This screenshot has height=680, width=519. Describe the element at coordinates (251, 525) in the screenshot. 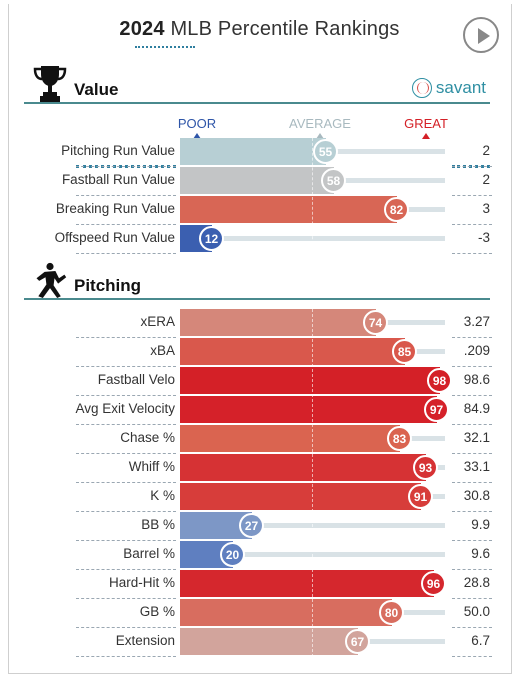

I see `percentile-badge: 27` at that location.